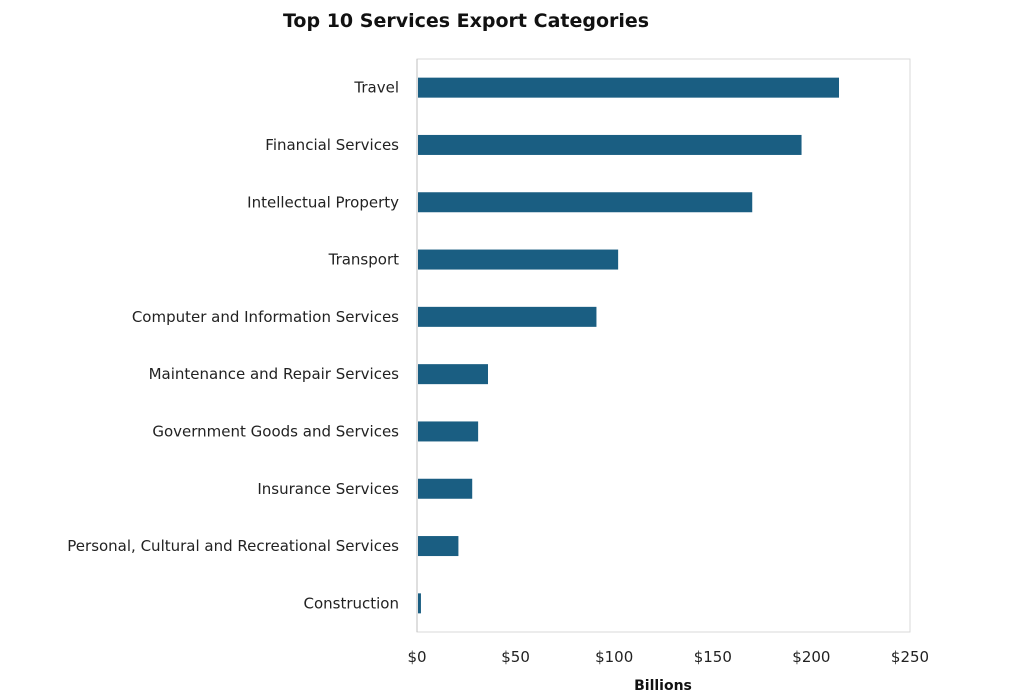  Describe the element at coordinates (713, 657) in the screenshot. I see `x-tick-label: $150` at that location.